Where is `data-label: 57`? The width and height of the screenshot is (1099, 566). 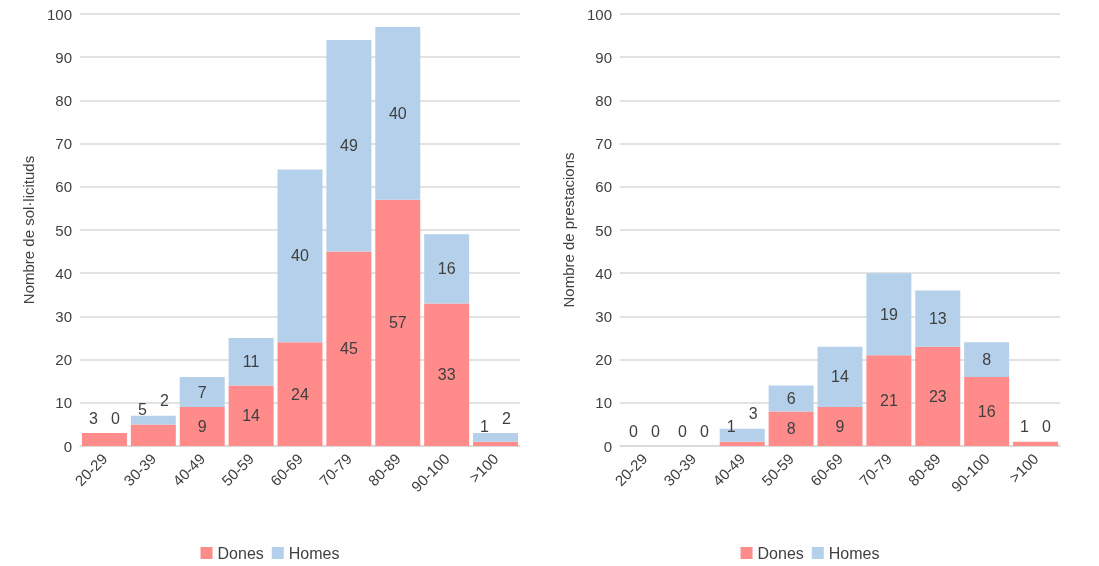
data-label: 57 is located at coordinates (397, 323).